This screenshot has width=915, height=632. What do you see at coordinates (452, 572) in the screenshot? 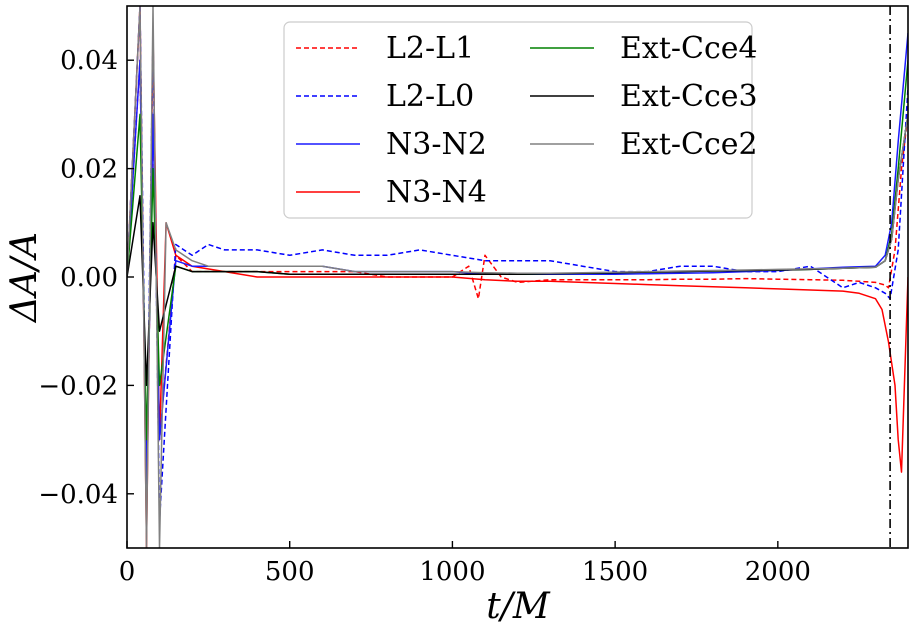
I see `x-tick-label: 1000` at bounding box center [452, 572].